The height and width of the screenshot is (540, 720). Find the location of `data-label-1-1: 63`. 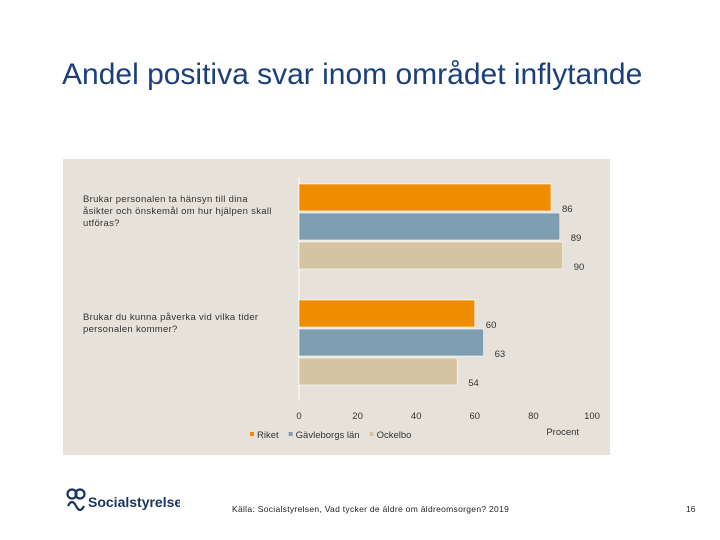

data-label-1-1: 63 is located at coordinates (500, 354).